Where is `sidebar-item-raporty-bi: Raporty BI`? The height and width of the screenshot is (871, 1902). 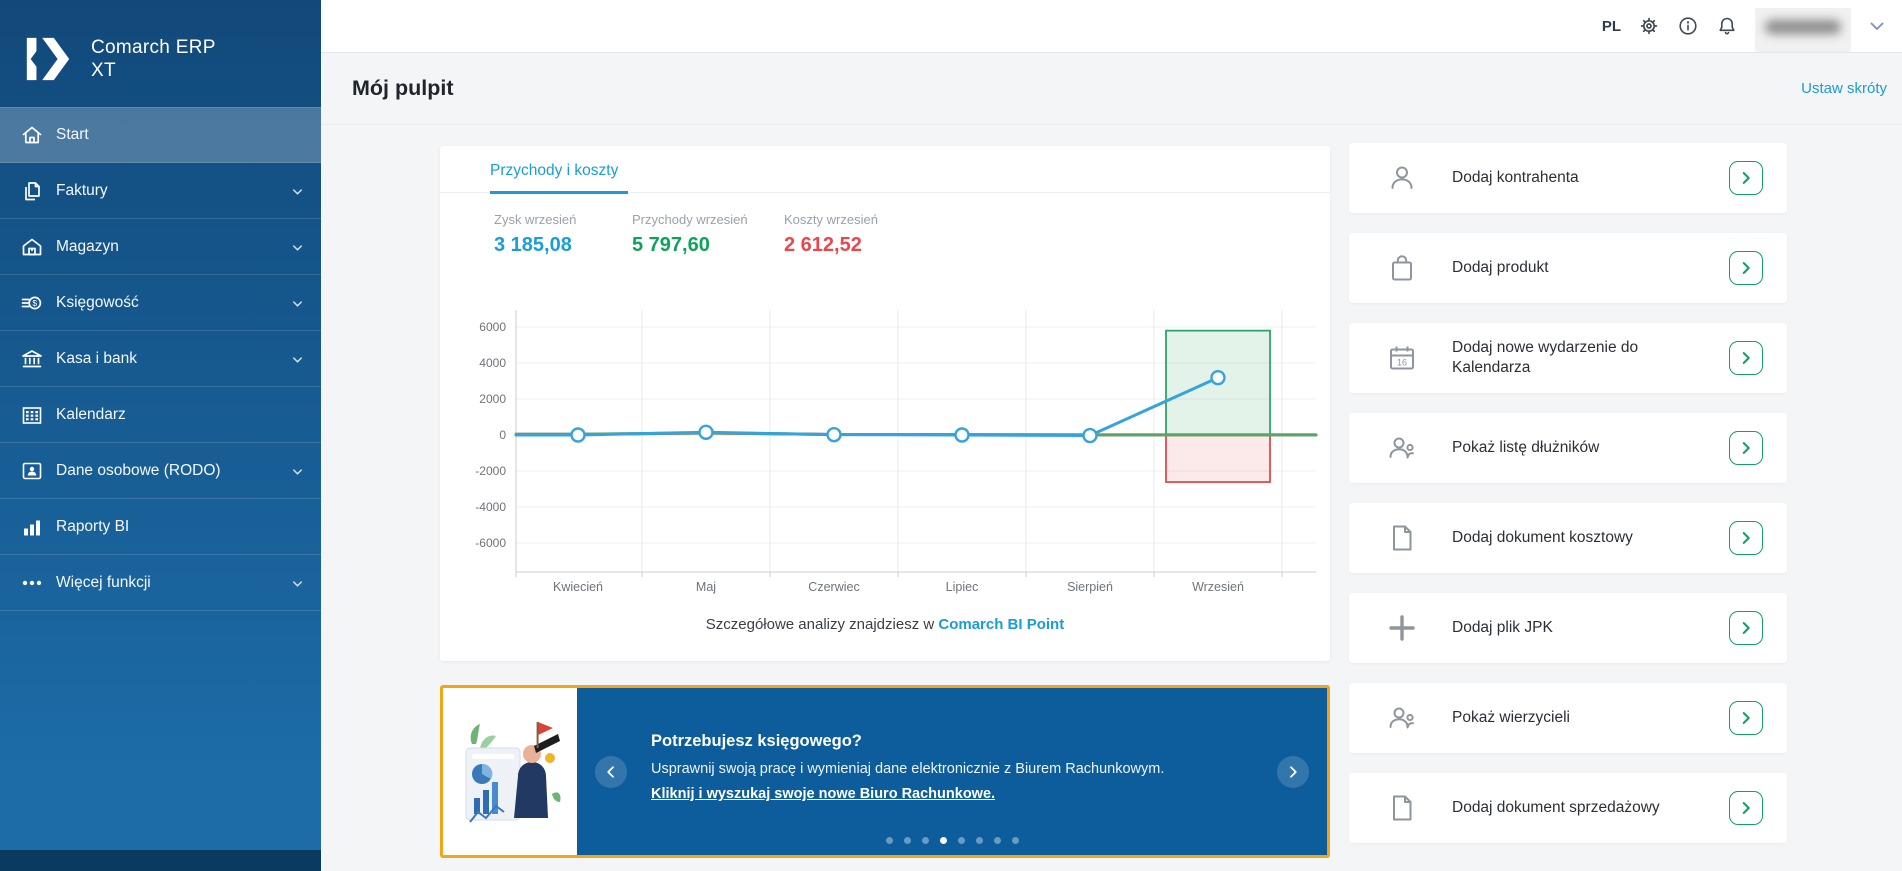 sidebar-item-raporty-bi: Raporty BI is located at coordinates (160, 527).